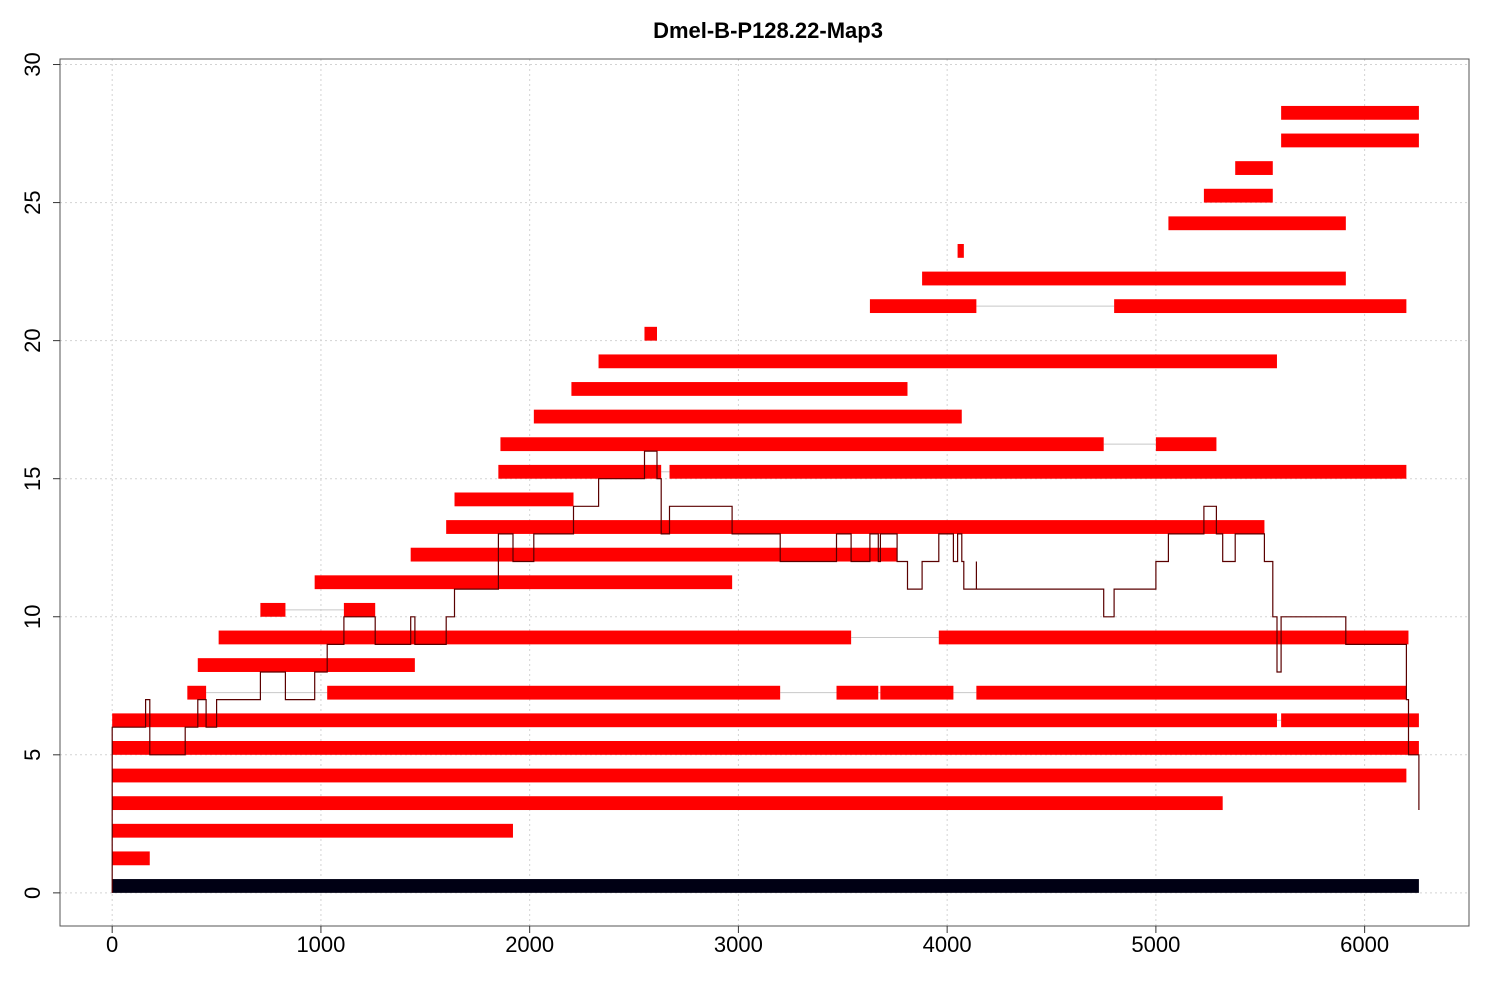  Describe the element at coordinates (529, 944) in the screenshot. I see `x-tick-label: 2000` at that location.